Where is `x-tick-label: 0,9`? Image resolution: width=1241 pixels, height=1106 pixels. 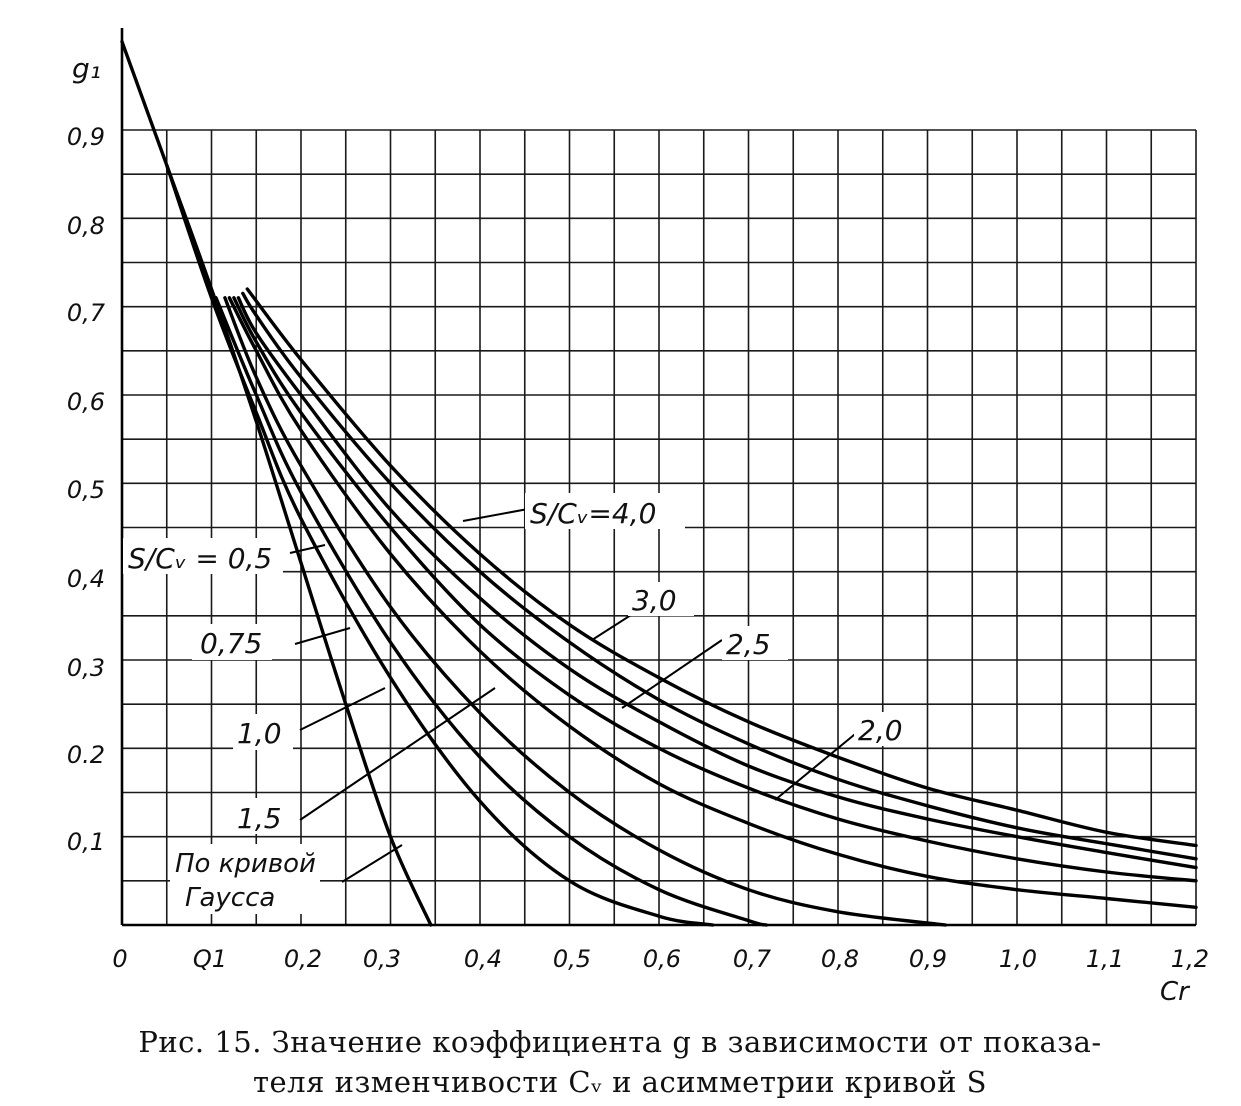 x-tick-label: 0,9 is located at coordinates (928, 959).